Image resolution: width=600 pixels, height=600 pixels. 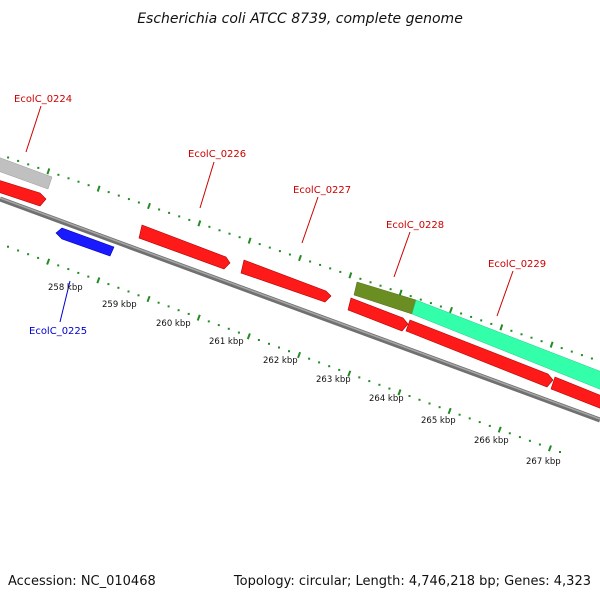 What do you see at coordinates (543, 462) in the screenshot?
I see `scale-label: 267 kbp` at bounding box center [543, 462].